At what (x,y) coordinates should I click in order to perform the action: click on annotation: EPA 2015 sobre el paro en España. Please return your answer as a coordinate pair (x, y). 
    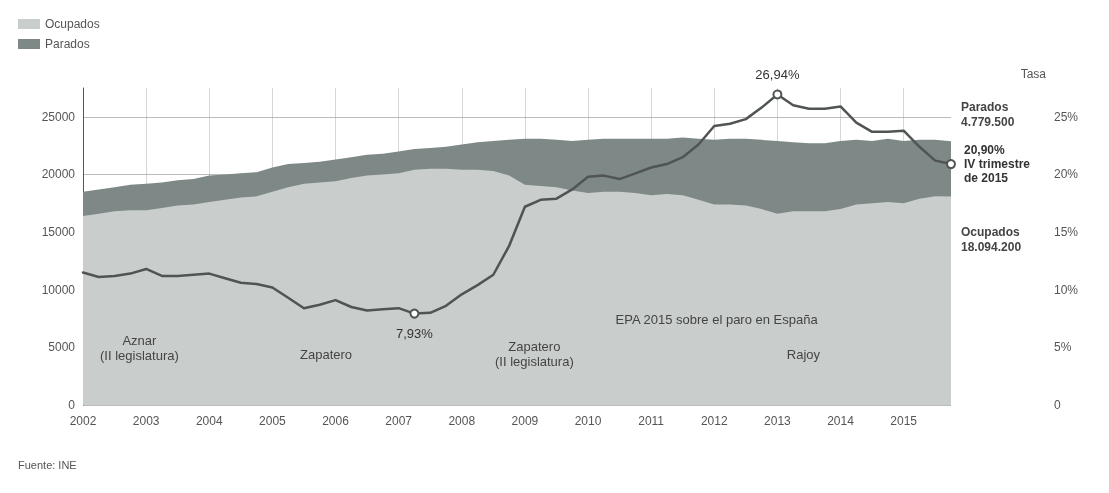
    Looking at the image, I should click on (717, 319).